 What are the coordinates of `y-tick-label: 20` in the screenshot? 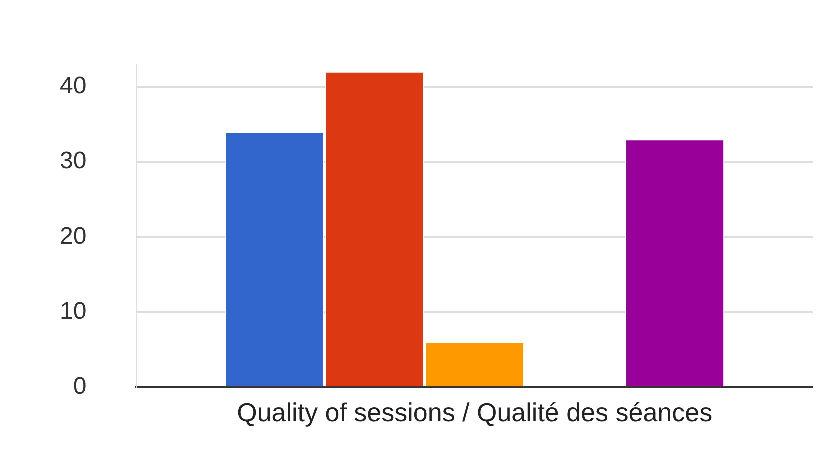 It's located at (73, 236).